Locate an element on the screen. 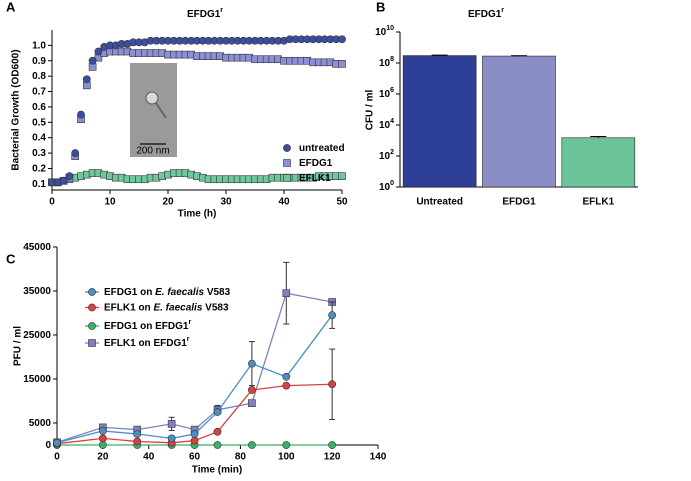 This screenshot has width=691, height=481. legend-label: untreated is located at coordinates (322, 148).